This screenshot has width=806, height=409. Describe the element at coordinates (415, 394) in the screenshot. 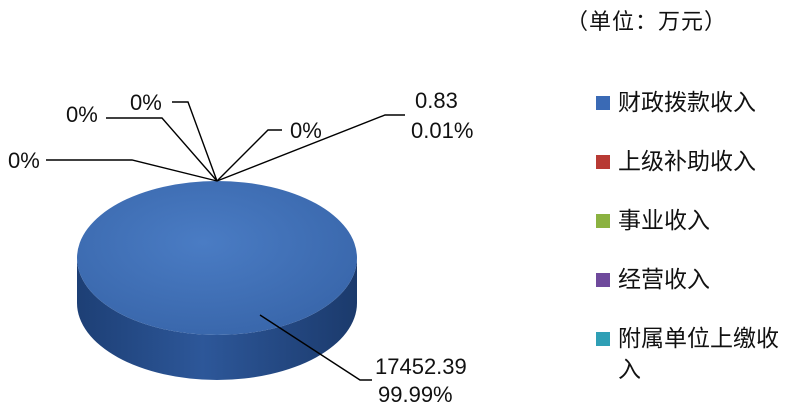

I see `data-label-percent: 99.99%` at that location.